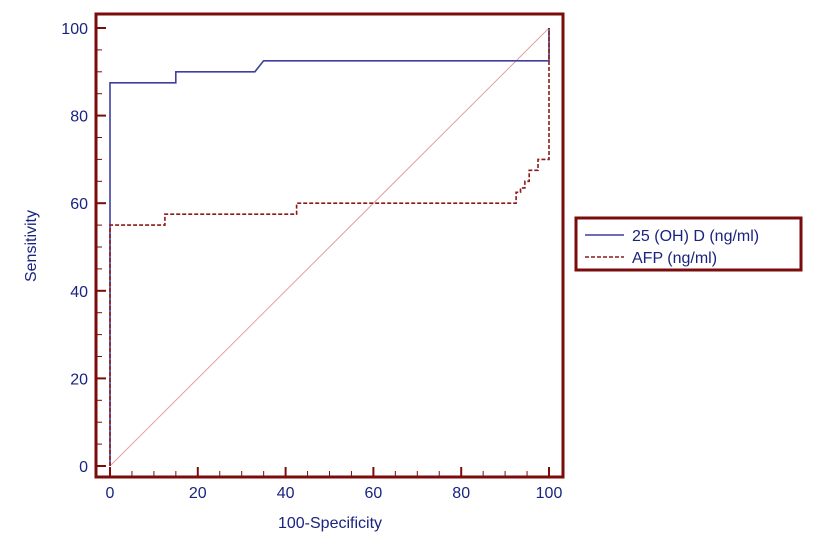  Describe the element at coordinates (374, 493) in the screenshot. I see `x-tick-label: 60` at that location.